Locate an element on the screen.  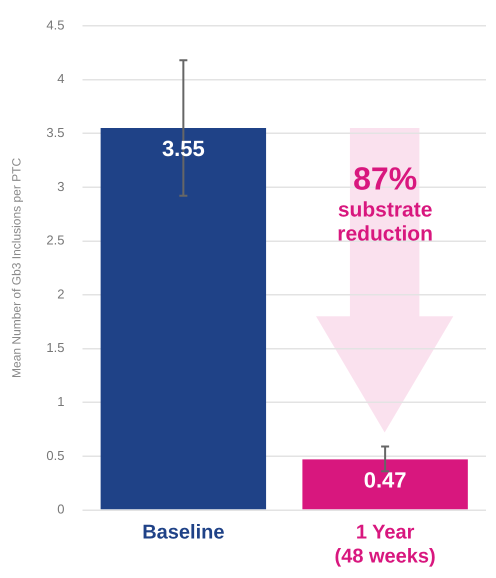
y-tick-label: 0.5 is located at coordinates (55, 455).